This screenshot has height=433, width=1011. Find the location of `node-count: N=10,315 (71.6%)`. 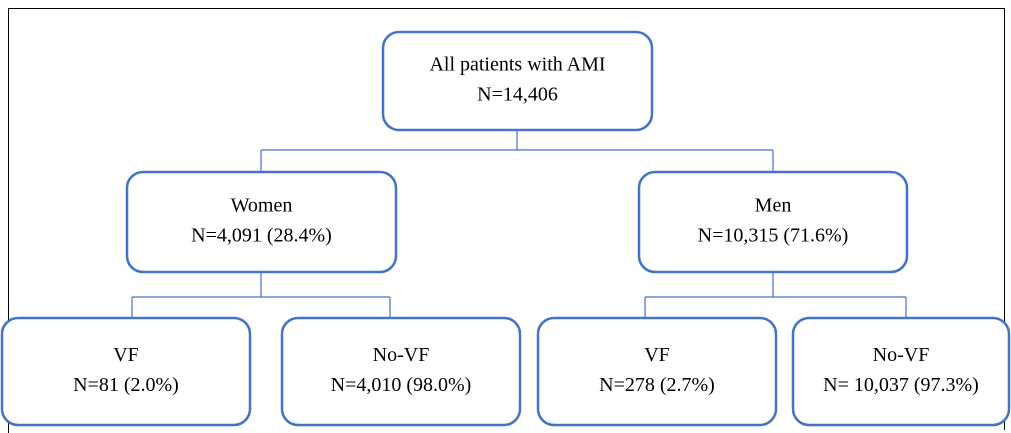

node-count: N=10,315 (71.6%) is located at coordinates (773, 236).